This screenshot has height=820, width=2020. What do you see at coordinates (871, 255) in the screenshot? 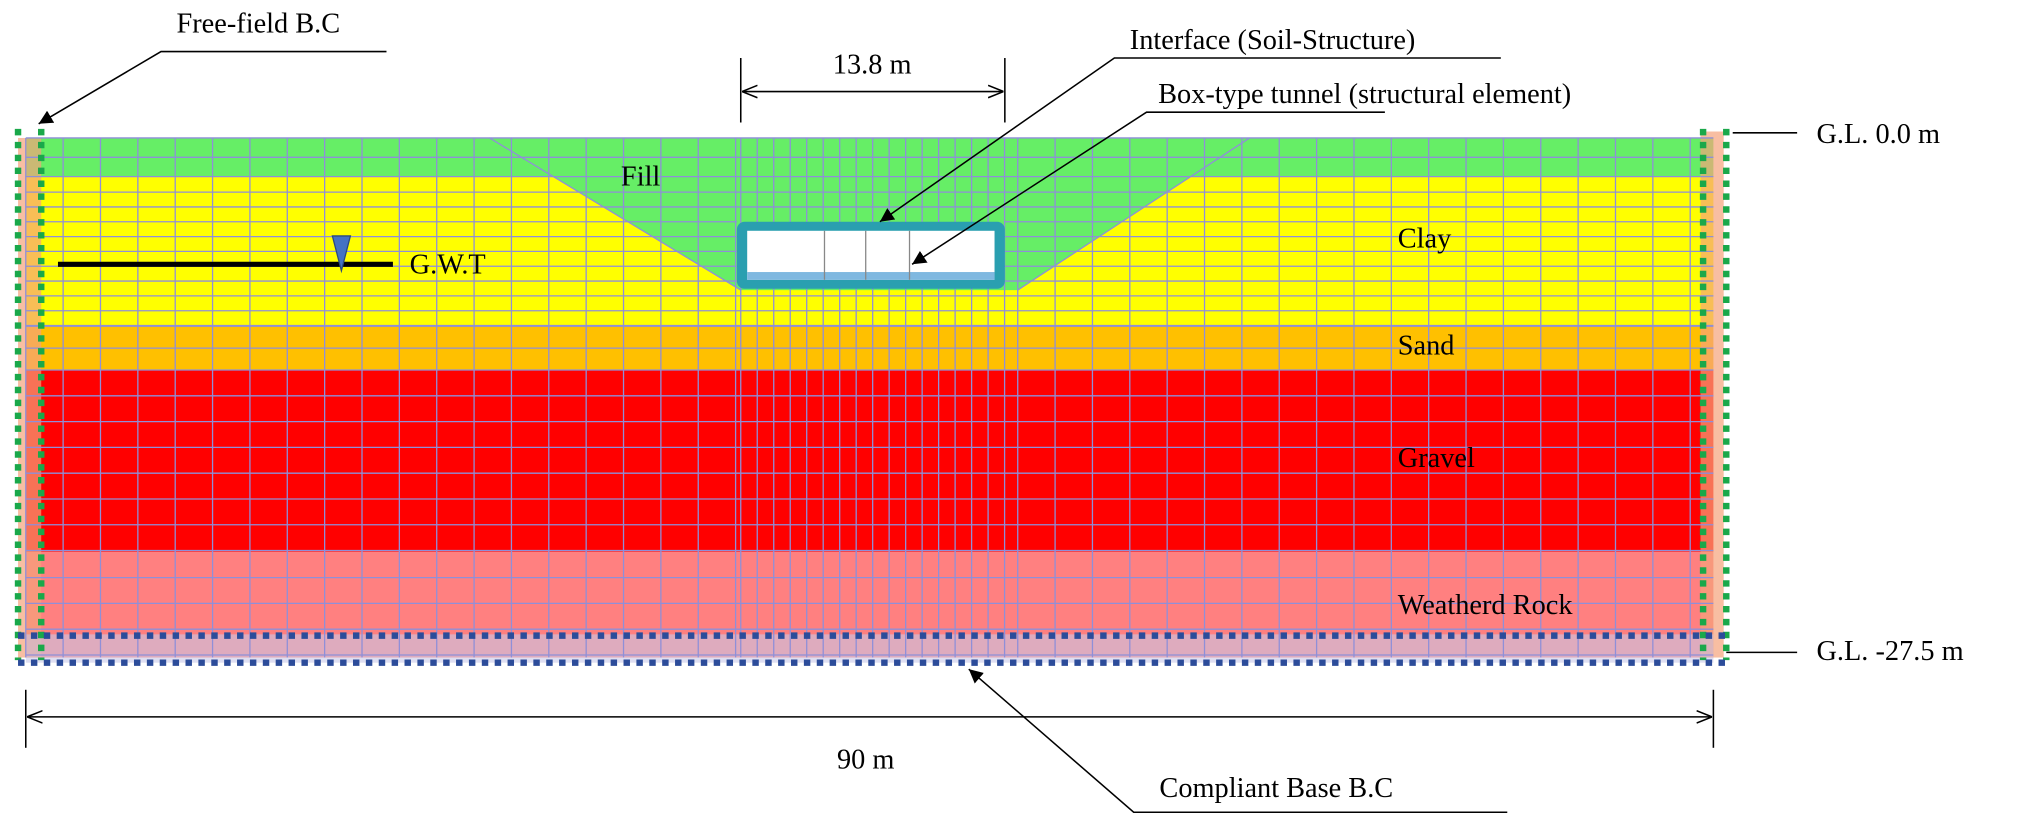
I see `tunnel-box` at bounding box center [871, 255].